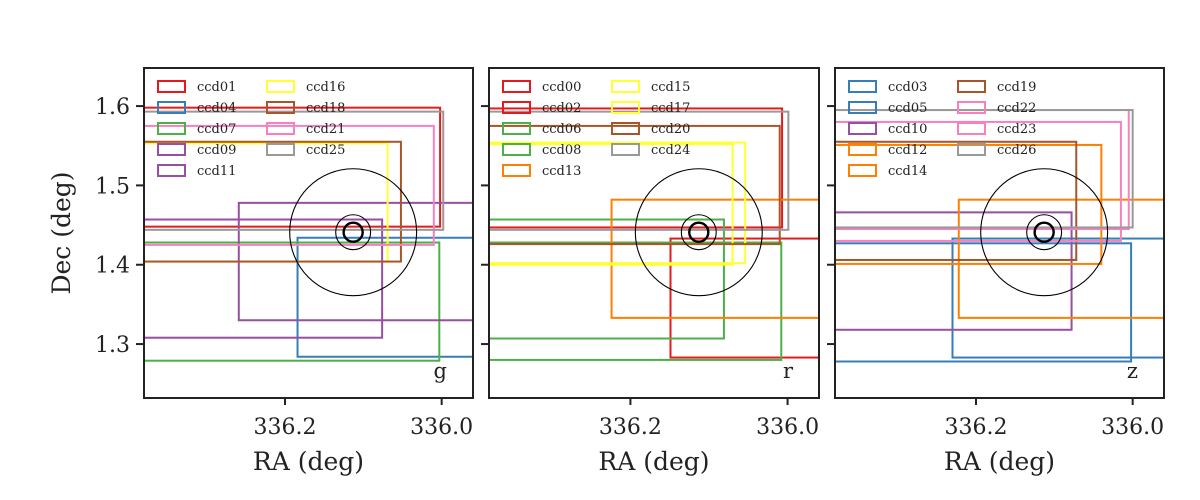  What do you see at coordinates (670, 108) in the screenshot?
I see `legend-entry: ccd17` at bounding box center [670, 108].